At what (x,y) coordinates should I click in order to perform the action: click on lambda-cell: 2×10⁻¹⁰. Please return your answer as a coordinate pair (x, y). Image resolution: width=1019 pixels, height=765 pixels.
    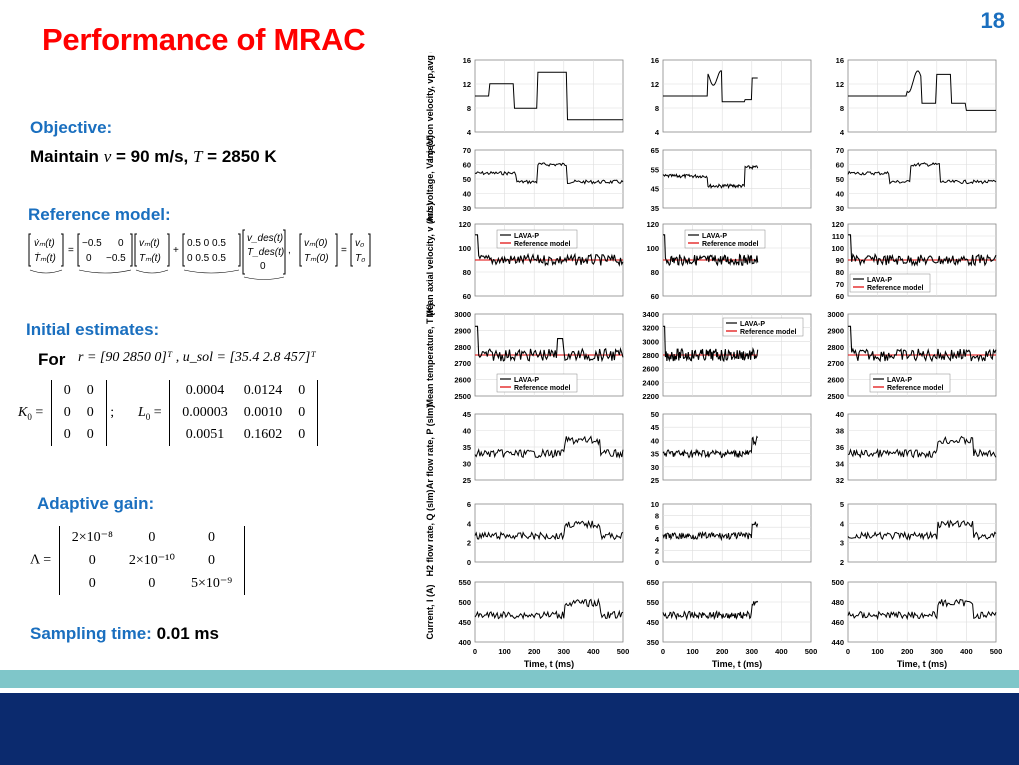
    Looking at the image, I should click on (151, 560).